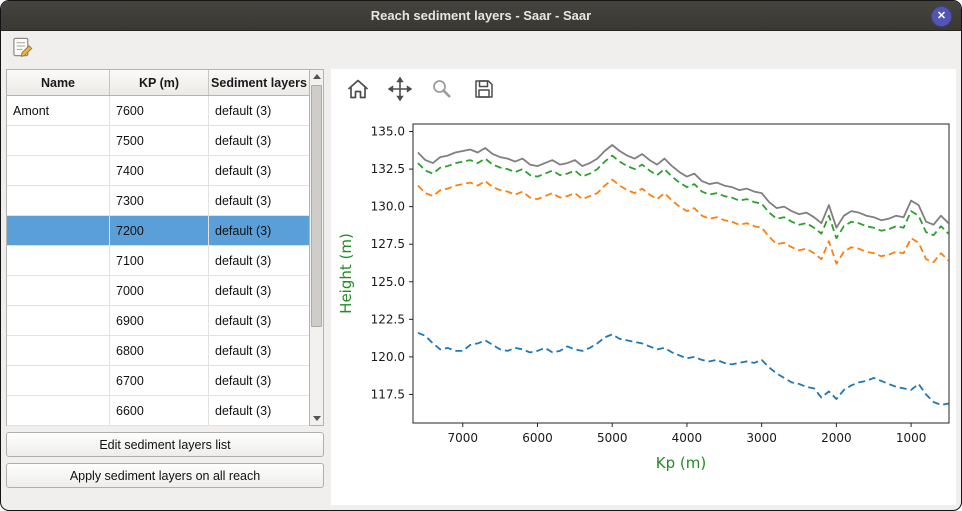  Describe the element at coordinates (683, 368) in the screenshot. I see `series-blue-line` at that location.